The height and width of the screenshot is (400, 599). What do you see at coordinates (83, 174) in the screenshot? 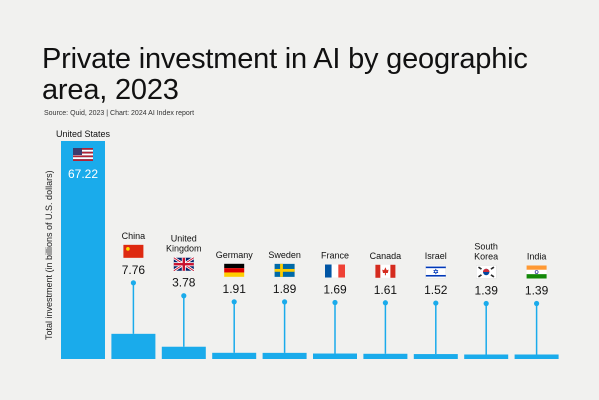
I see `value-label: 67.22` at bounding box center [83, 174].